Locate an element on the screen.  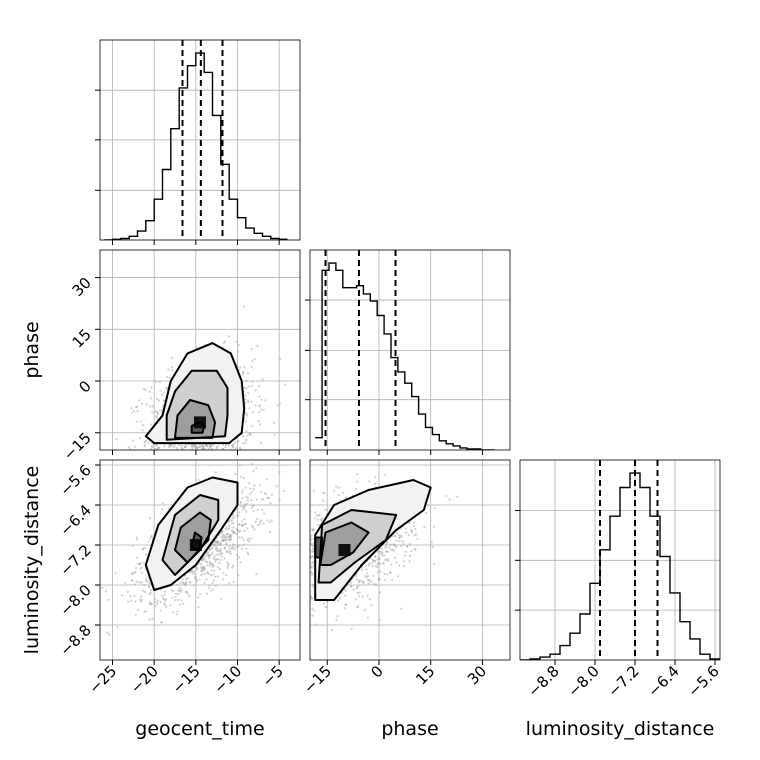
y-axis-title: phase is located at coordinates (32, 349).